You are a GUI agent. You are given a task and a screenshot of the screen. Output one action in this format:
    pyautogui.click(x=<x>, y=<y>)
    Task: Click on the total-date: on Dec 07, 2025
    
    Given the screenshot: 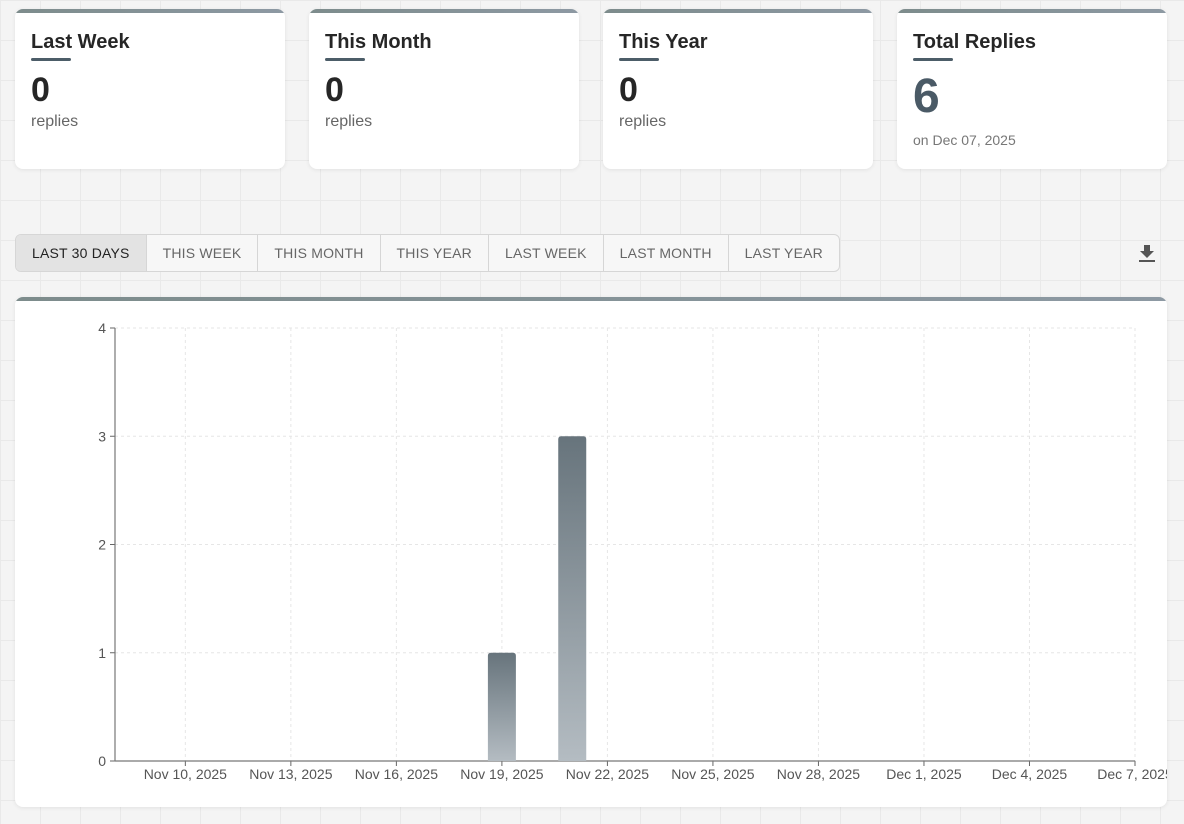 What is the action you would take?
    pyautogui.click(x=964, y=140)
    